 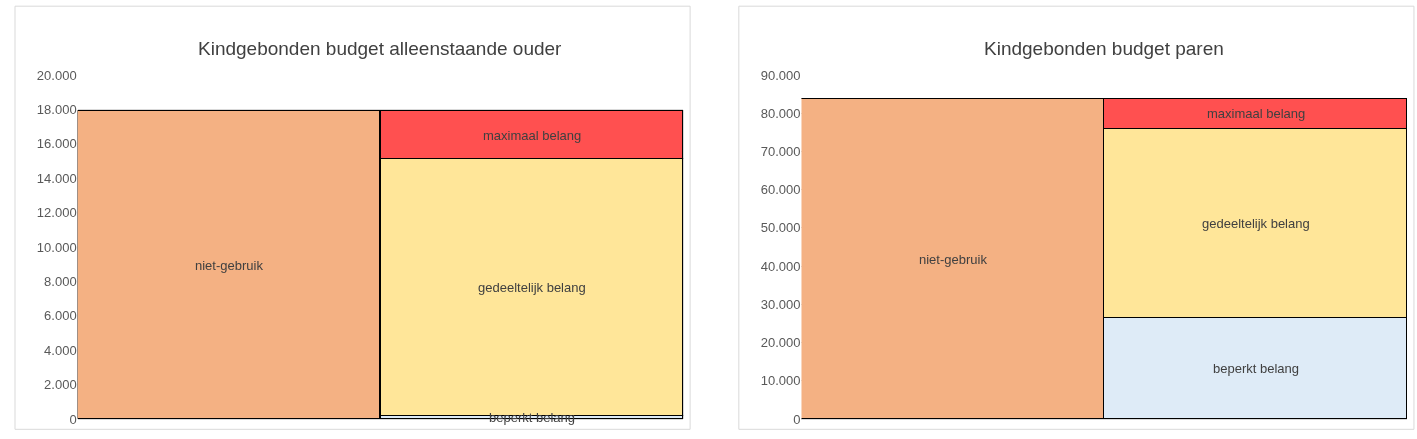 I want to click on y-tick-label: 6.000, so click(x=60, y=316).